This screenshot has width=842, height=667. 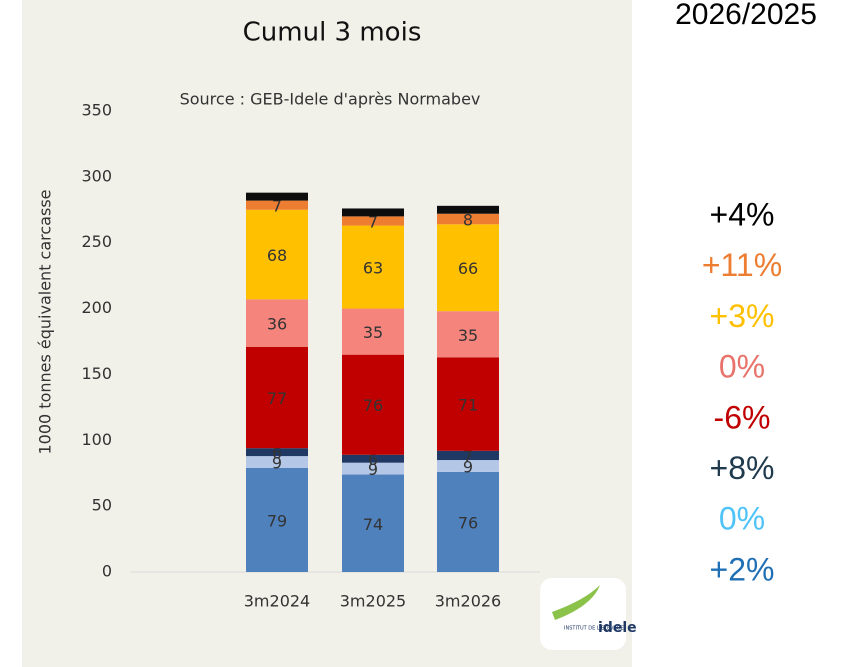 I want to click on data-label: 66, so click(x=468, y=268).